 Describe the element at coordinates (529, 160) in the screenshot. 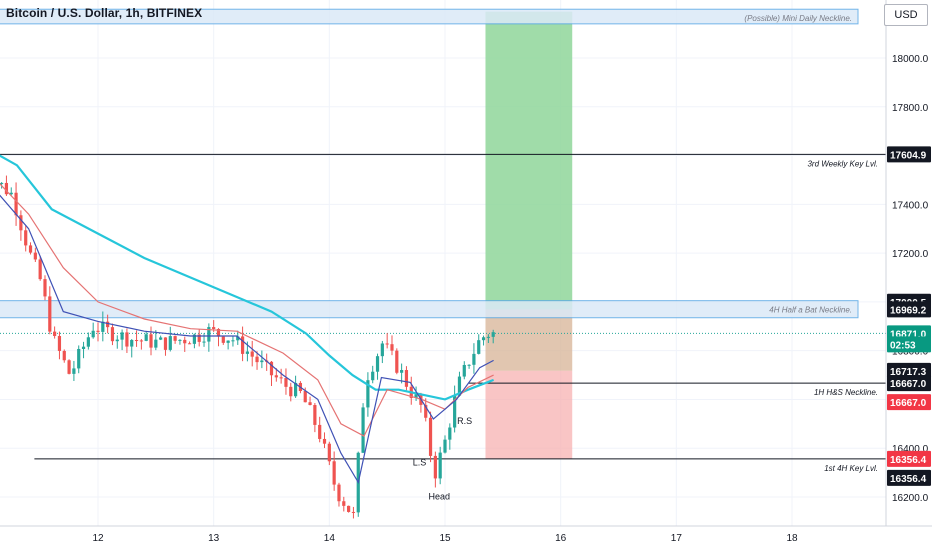

I see `take-profit-zone` at that location.